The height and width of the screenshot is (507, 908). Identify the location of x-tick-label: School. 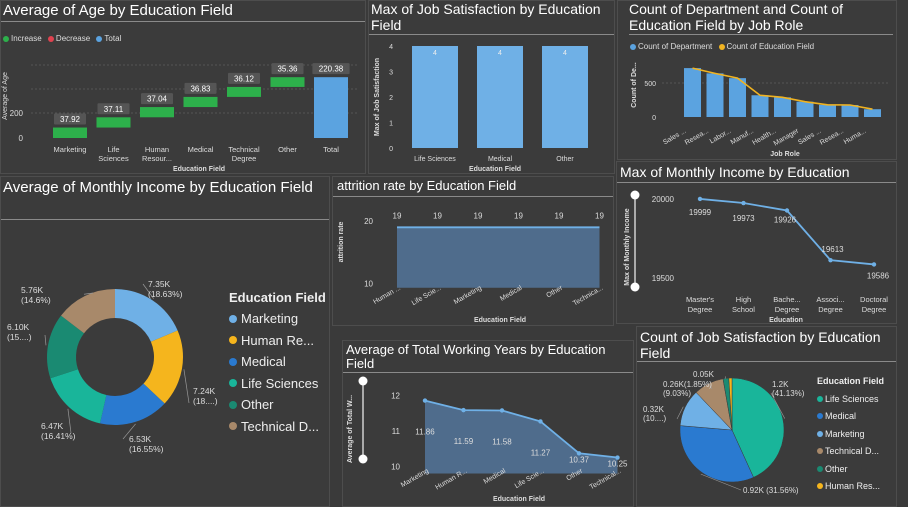
(743, 309).